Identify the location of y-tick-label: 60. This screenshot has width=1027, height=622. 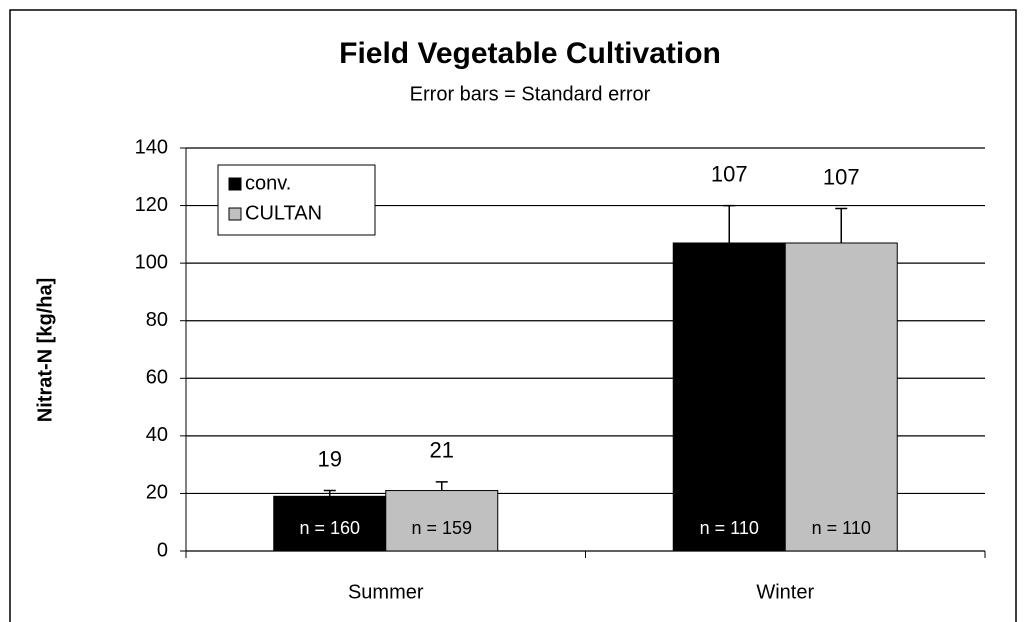
(157, 378).